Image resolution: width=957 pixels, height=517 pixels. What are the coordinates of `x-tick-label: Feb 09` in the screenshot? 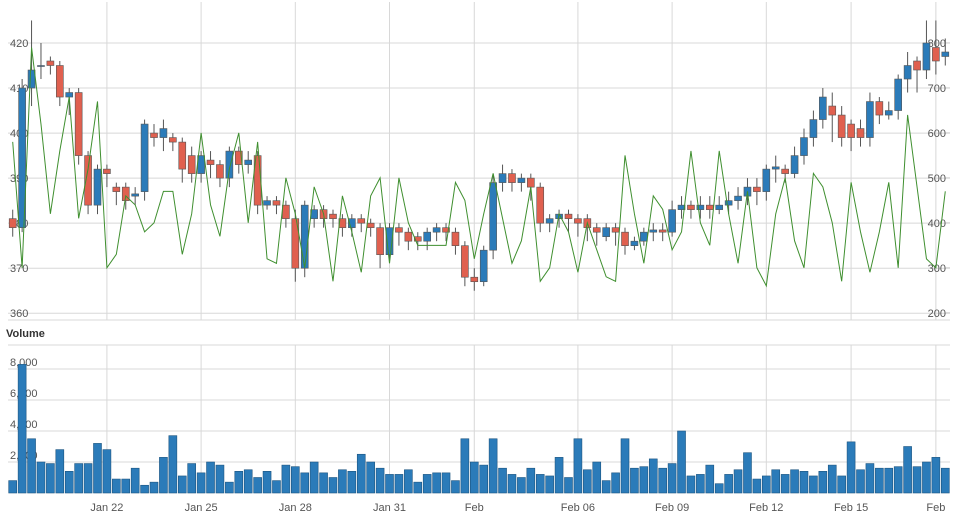 It's located at (672, 508).